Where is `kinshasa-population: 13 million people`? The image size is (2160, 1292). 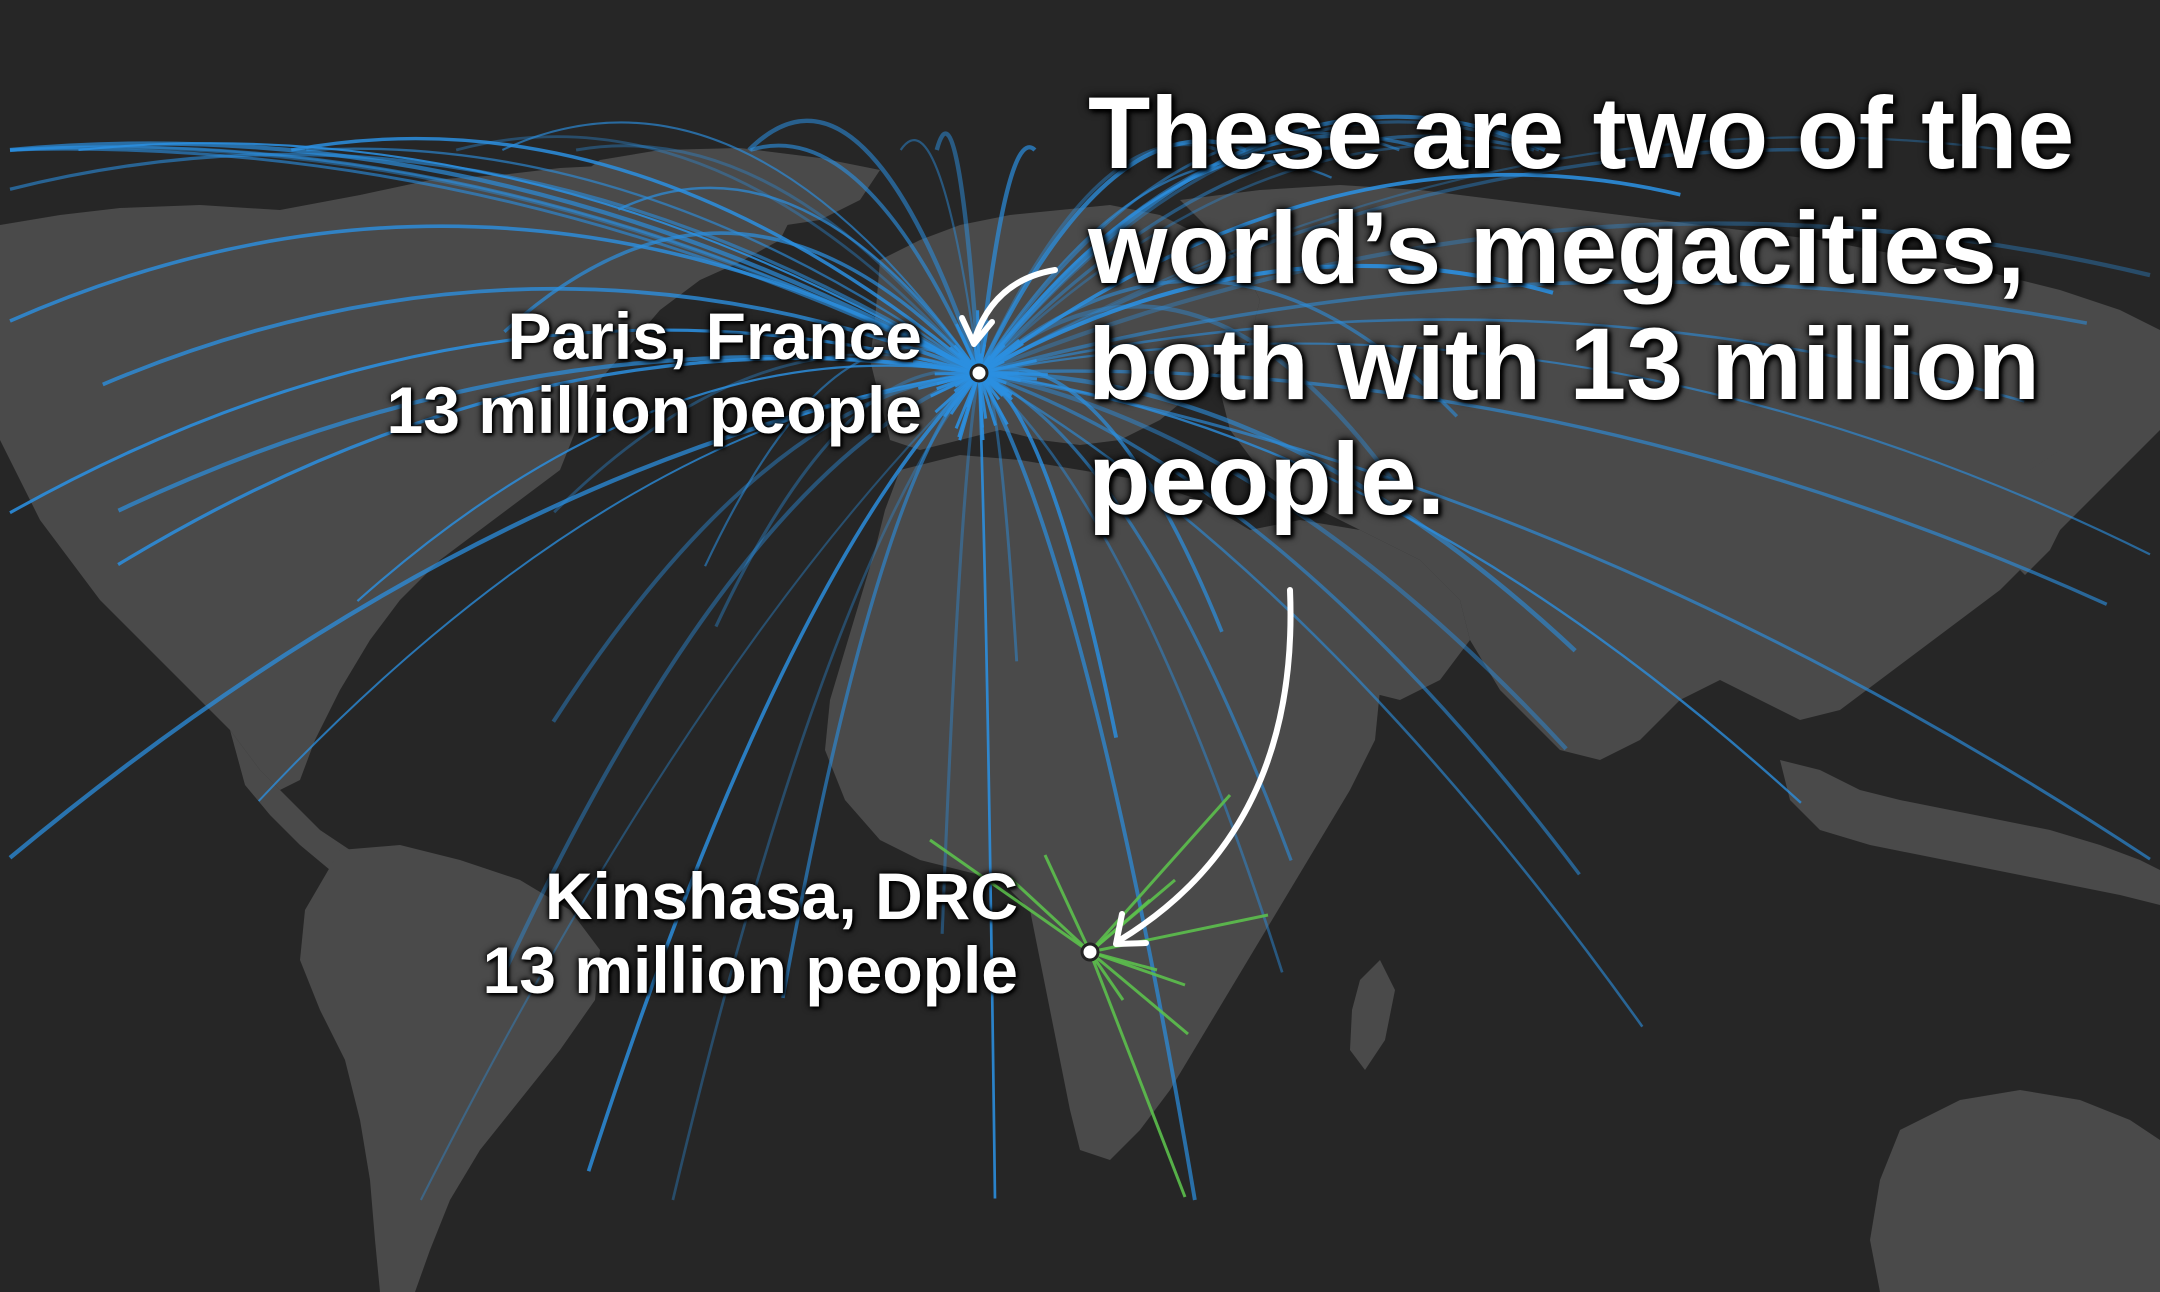 kinshasa-population: 13 million people is located at coordinates (750, 969).